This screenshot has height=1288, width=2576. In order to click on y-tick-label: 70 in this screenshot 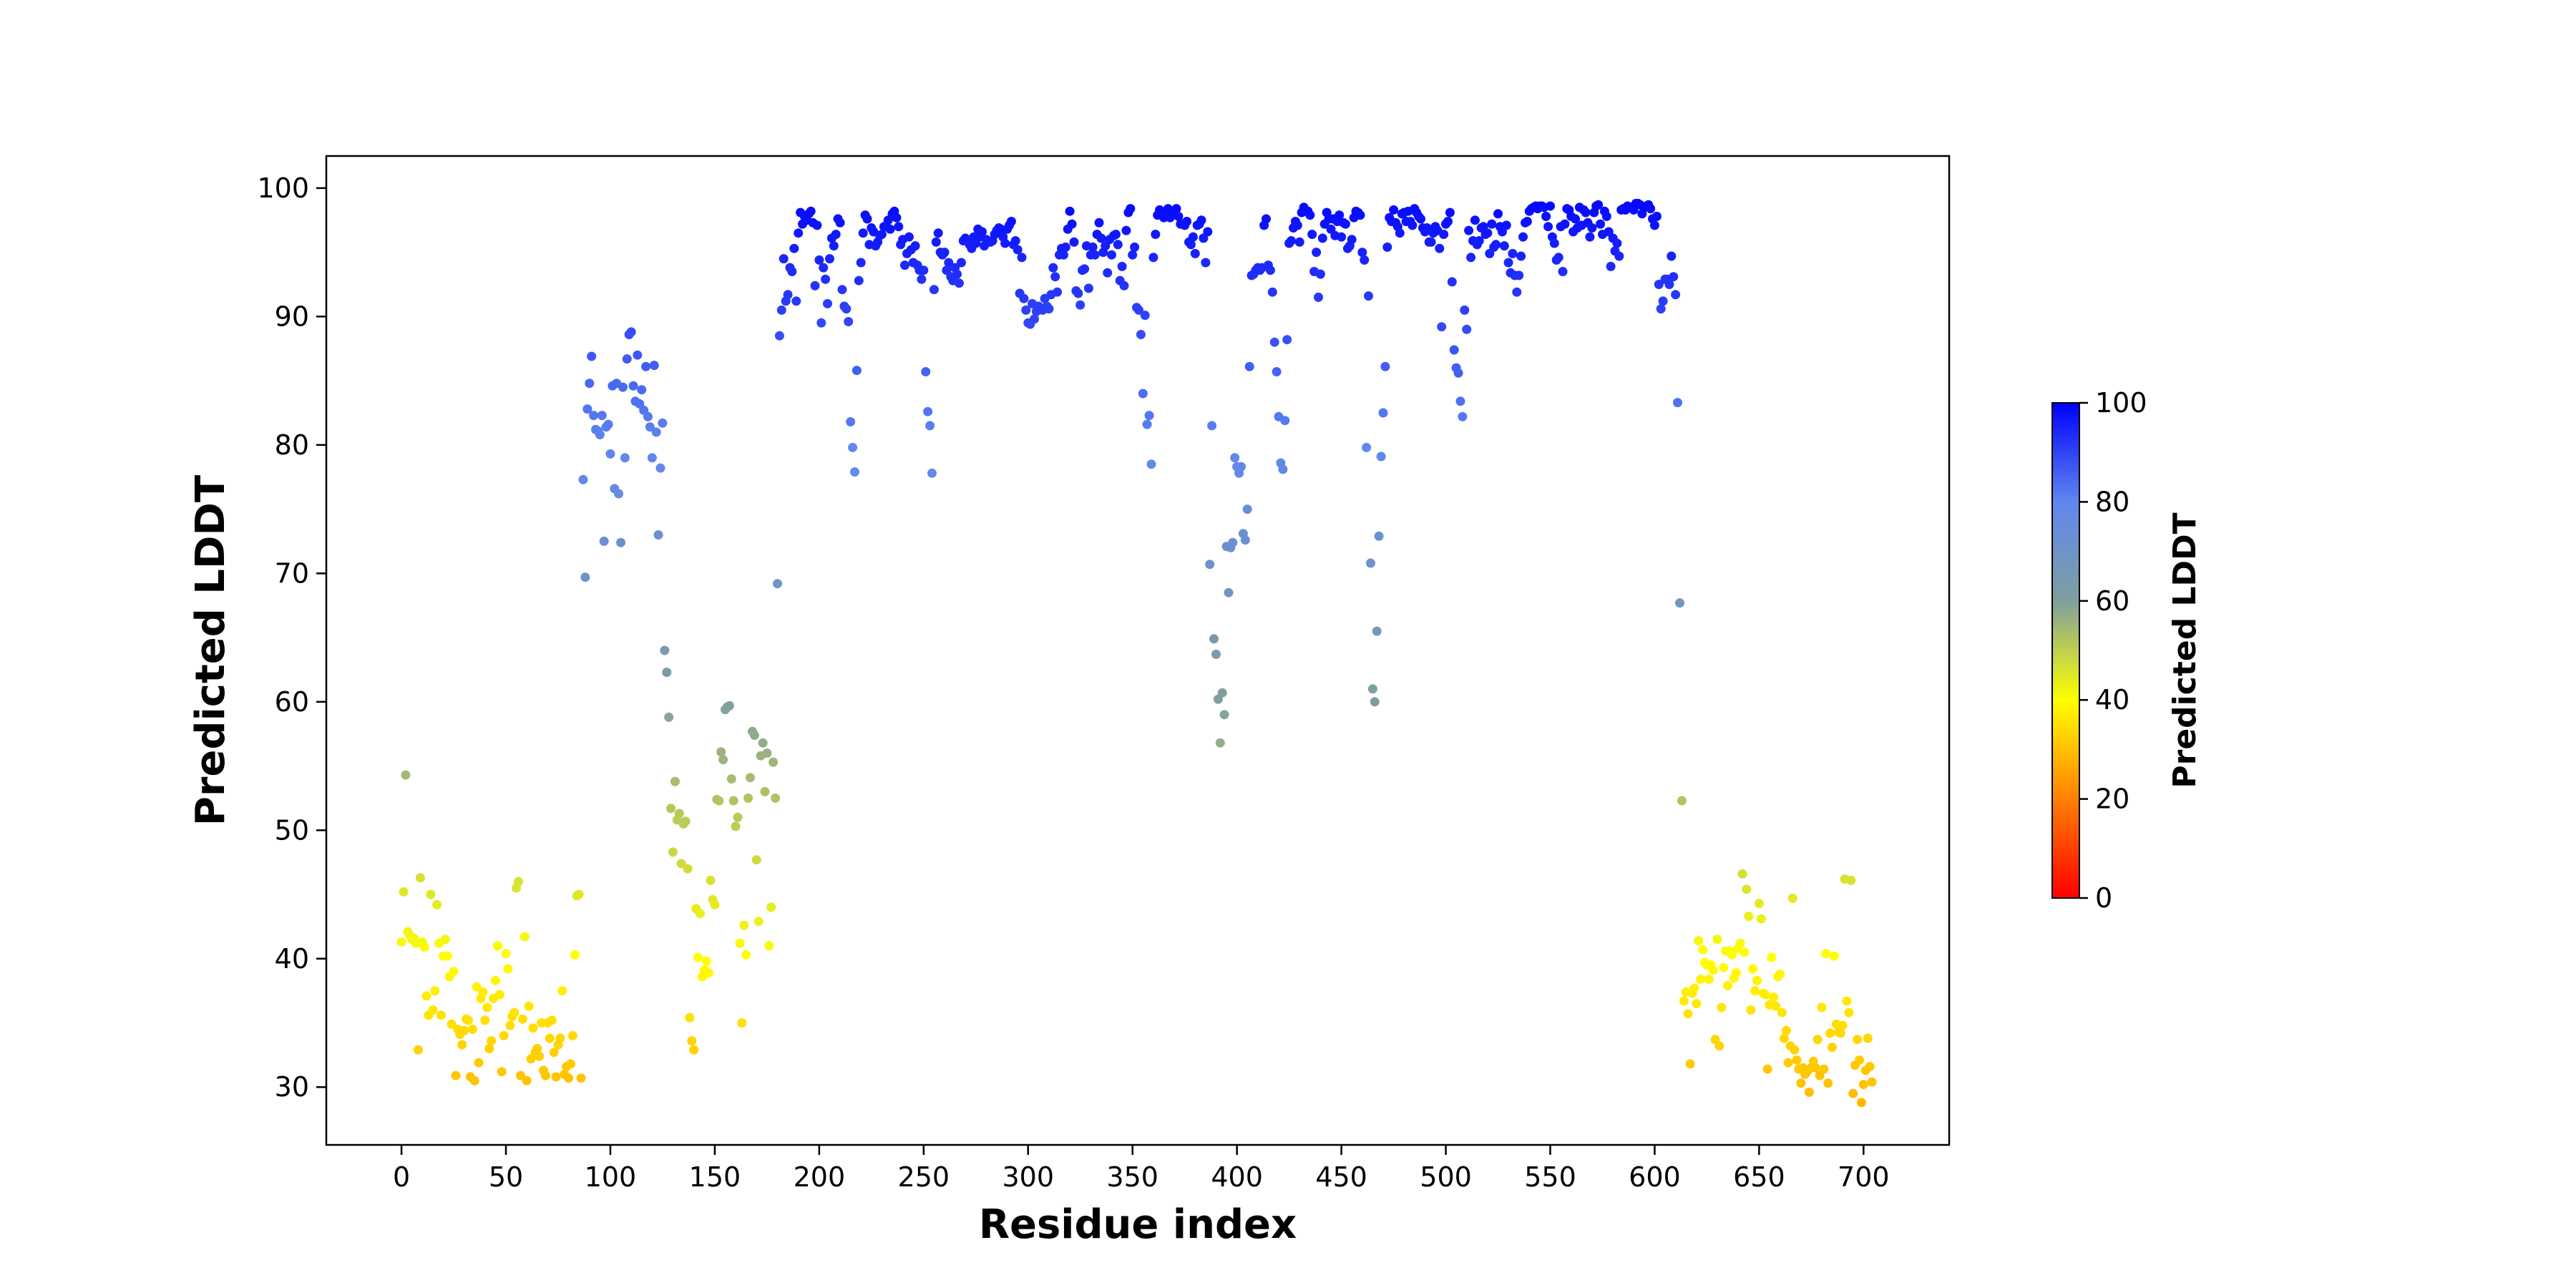, I will do `click(292, 573)`.